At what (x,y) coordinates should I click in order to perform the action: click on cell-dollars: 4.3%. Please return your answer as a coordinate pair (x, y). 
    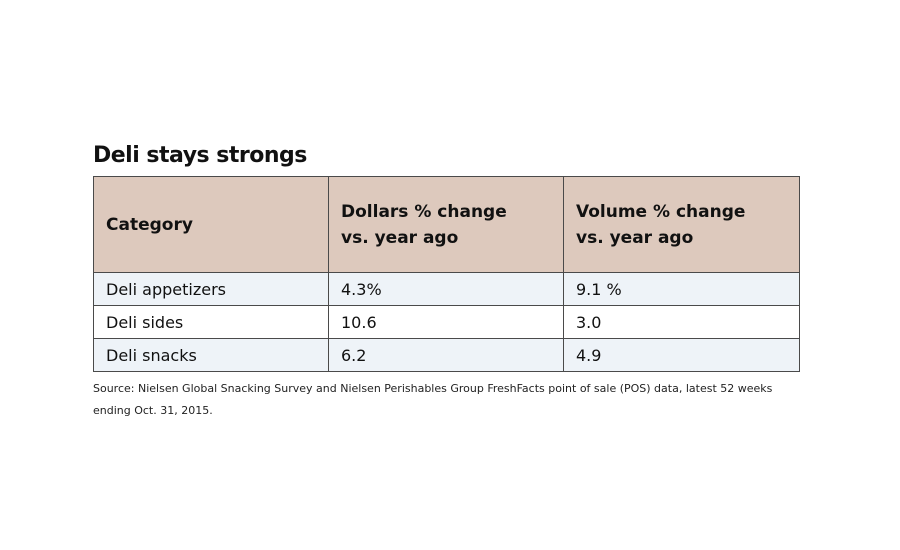
    Looking at the image, I should click on (446, 289).